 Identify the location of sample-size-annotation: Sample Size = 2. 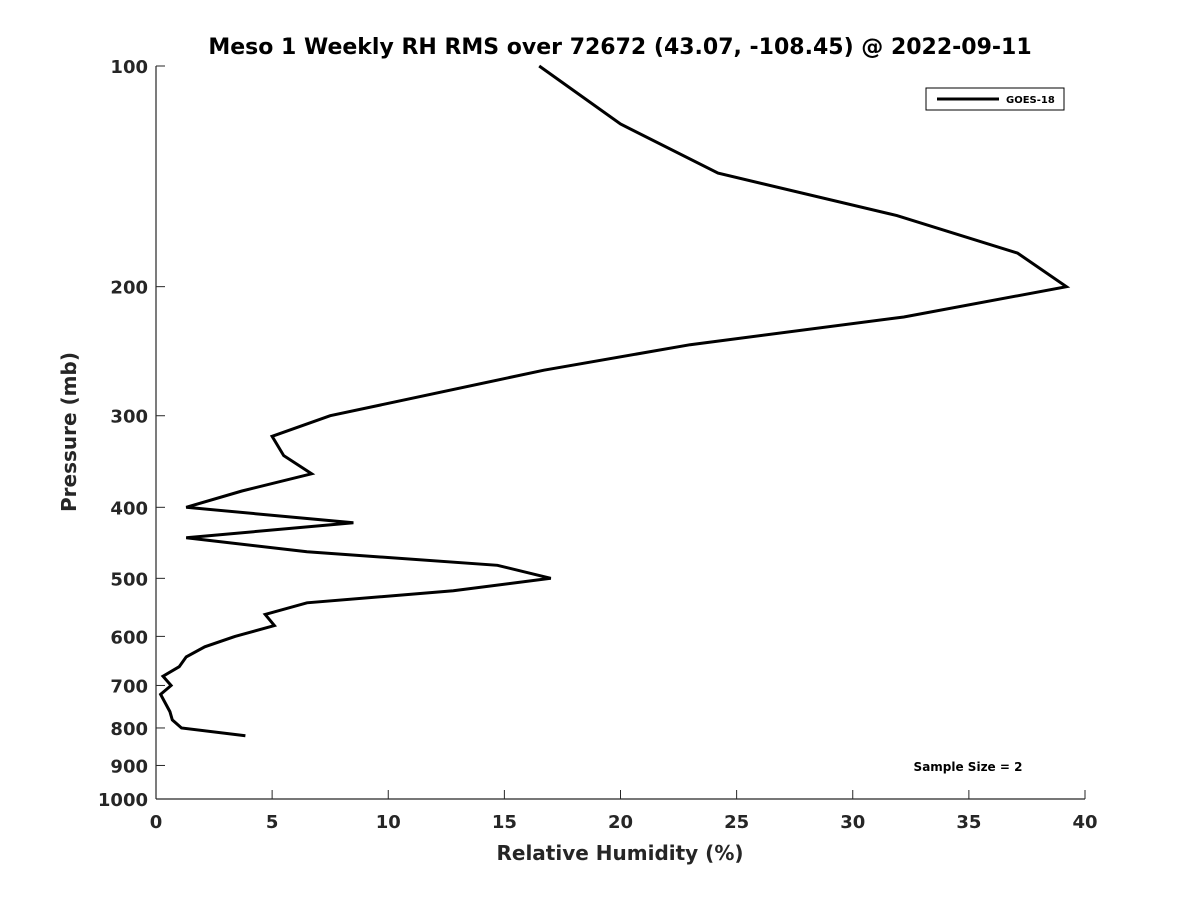
(968, 767).